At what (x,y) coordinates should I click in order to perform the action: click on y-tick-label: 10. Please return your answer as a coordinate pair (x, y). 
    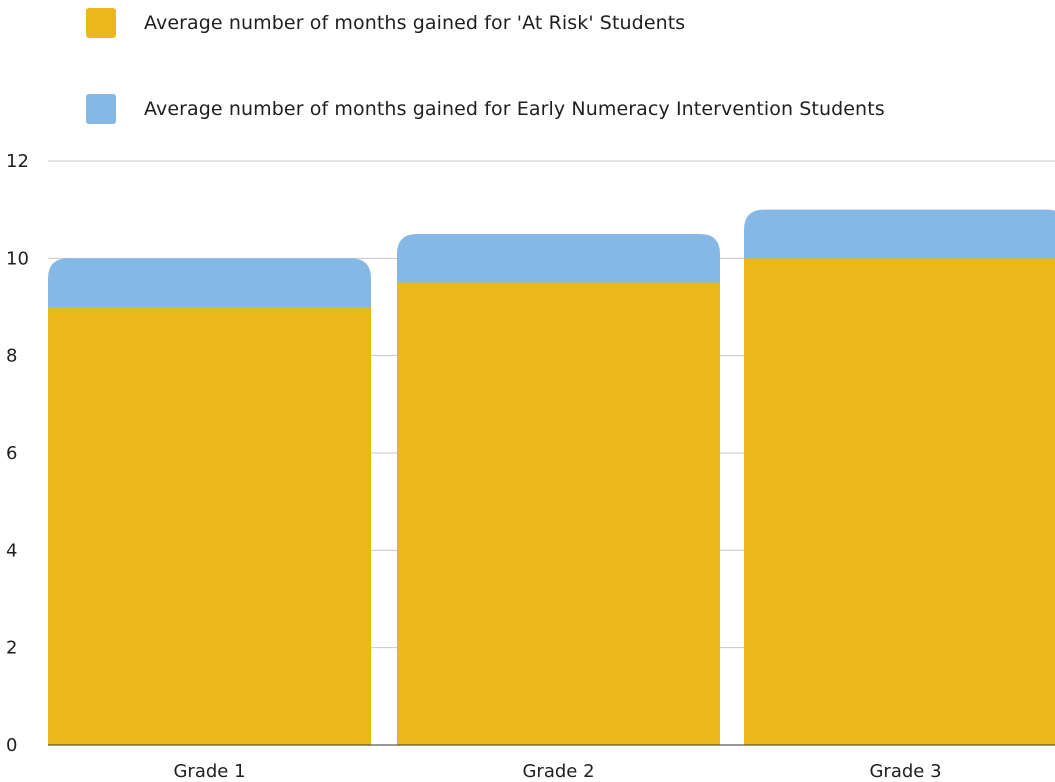
    Looking at the image, I should click on (17, 258).